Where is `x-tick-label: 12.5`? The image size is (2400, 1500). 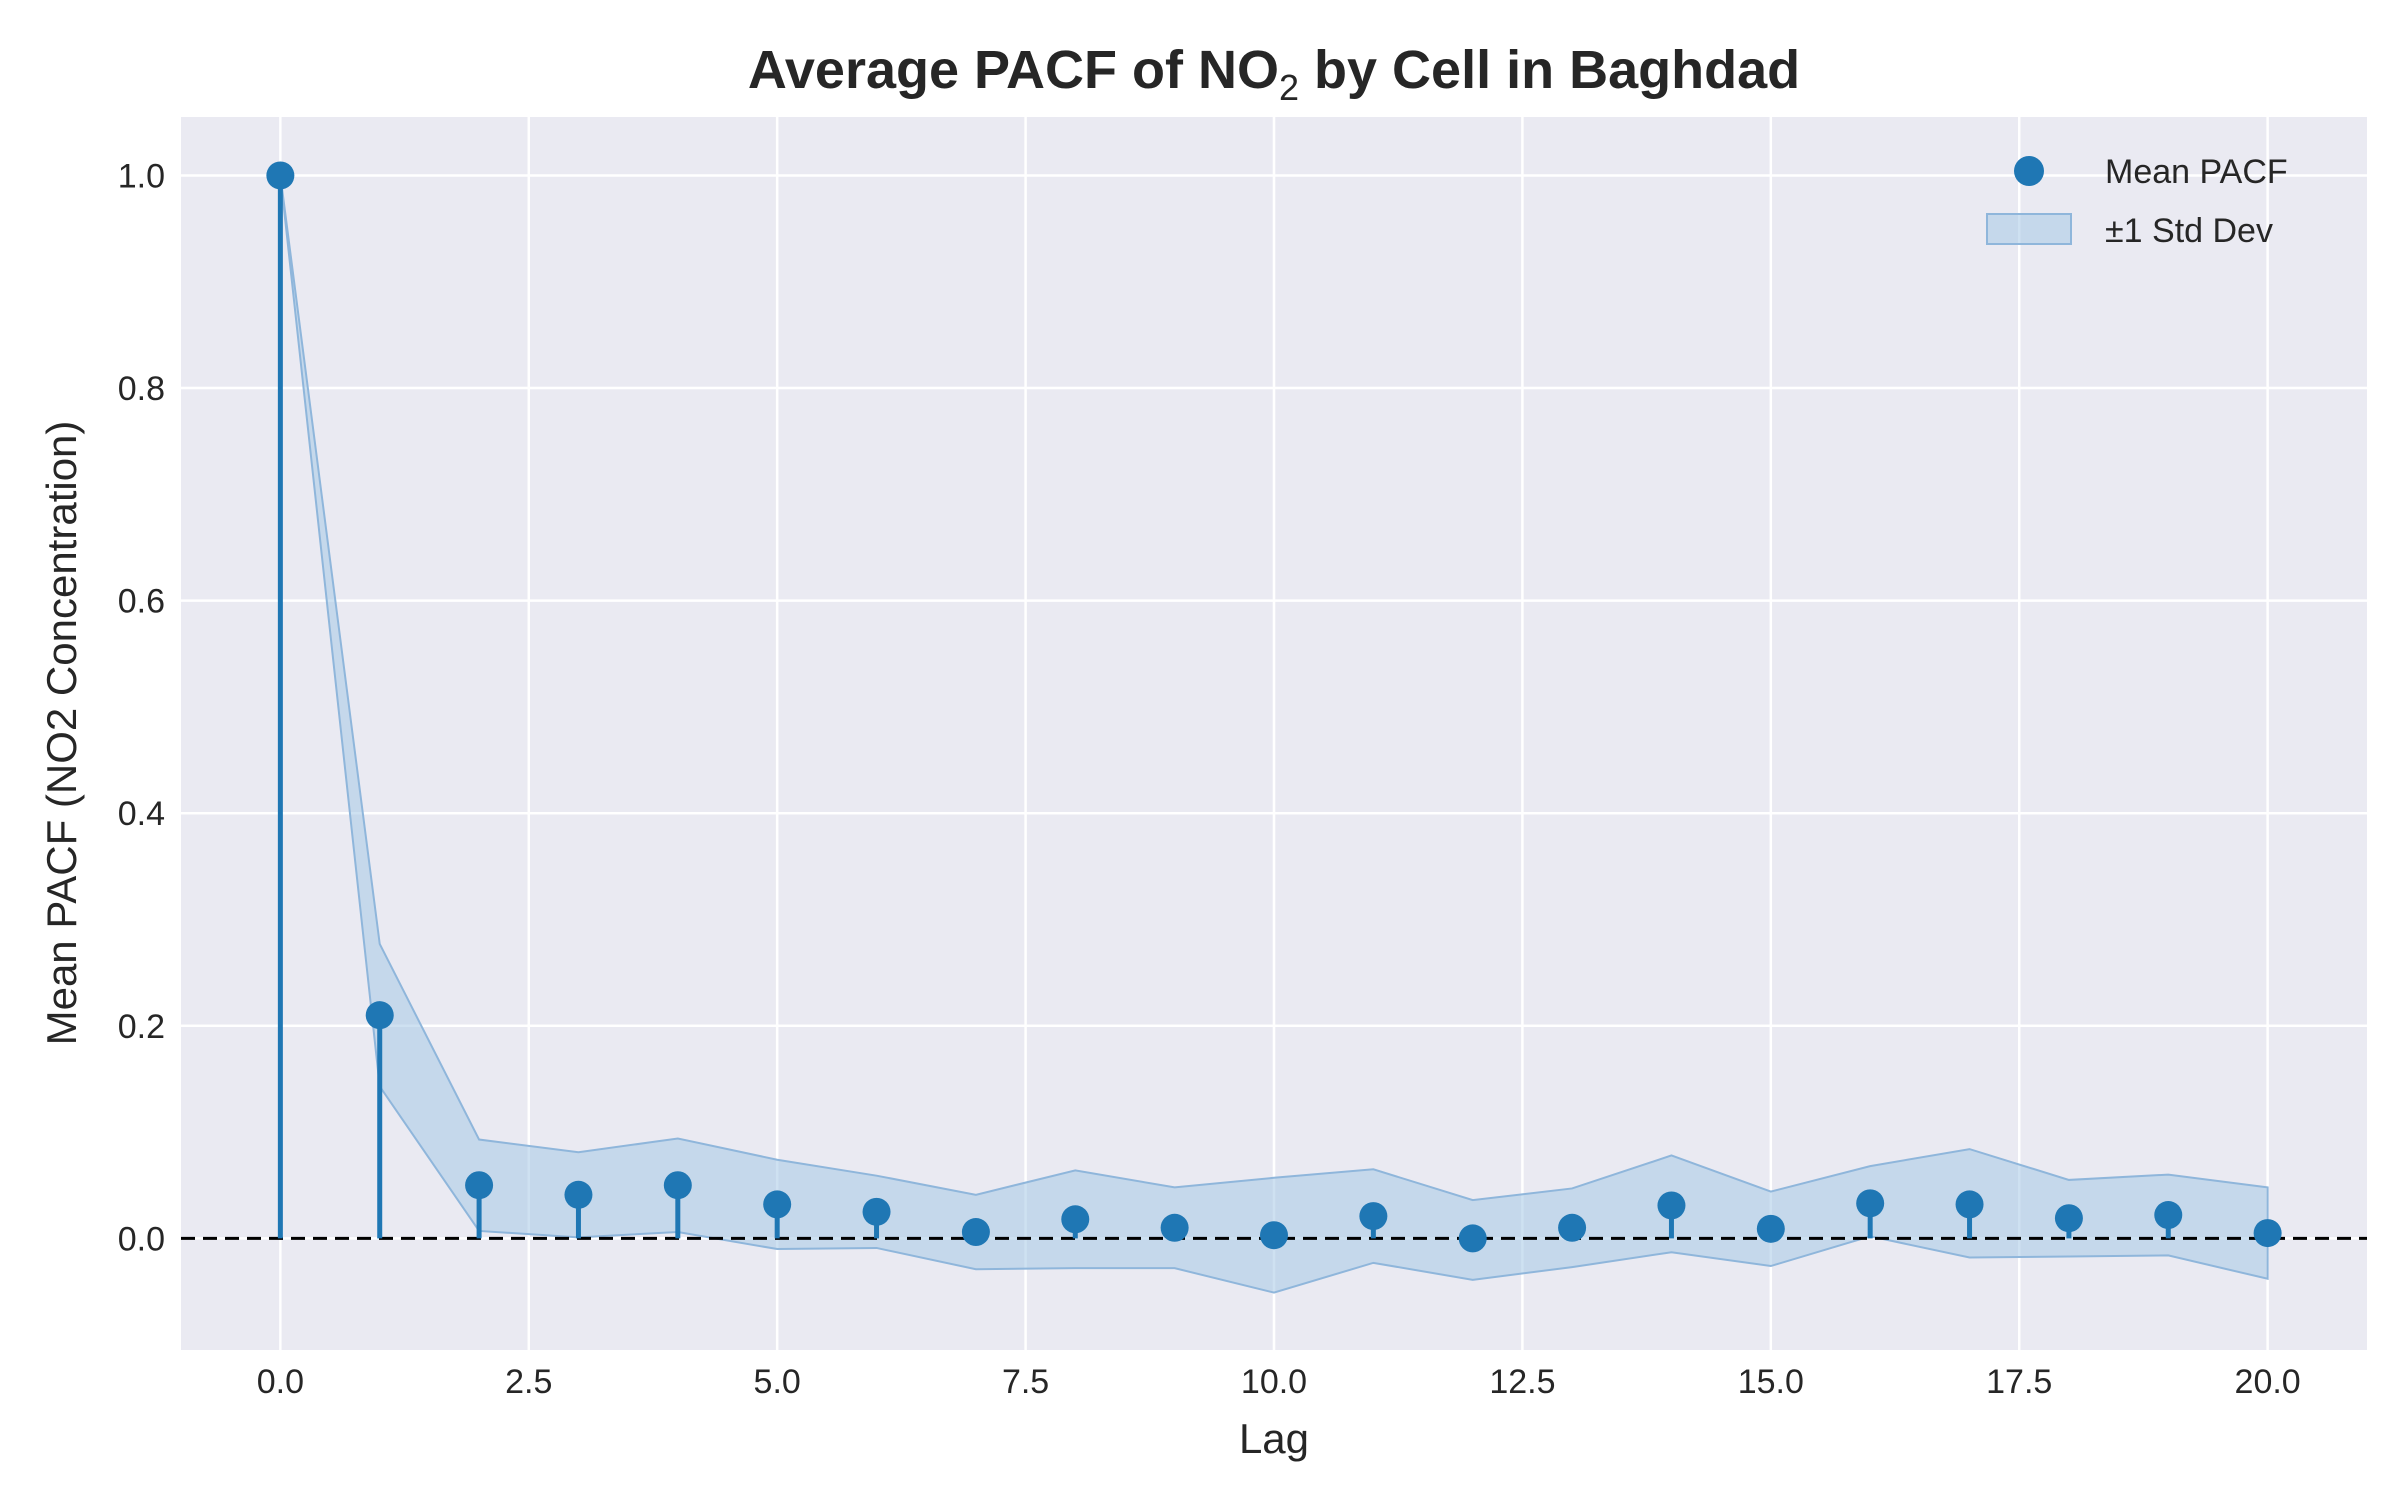
x-tick-label: 12.5 is located at coordinates (1522, 1382).